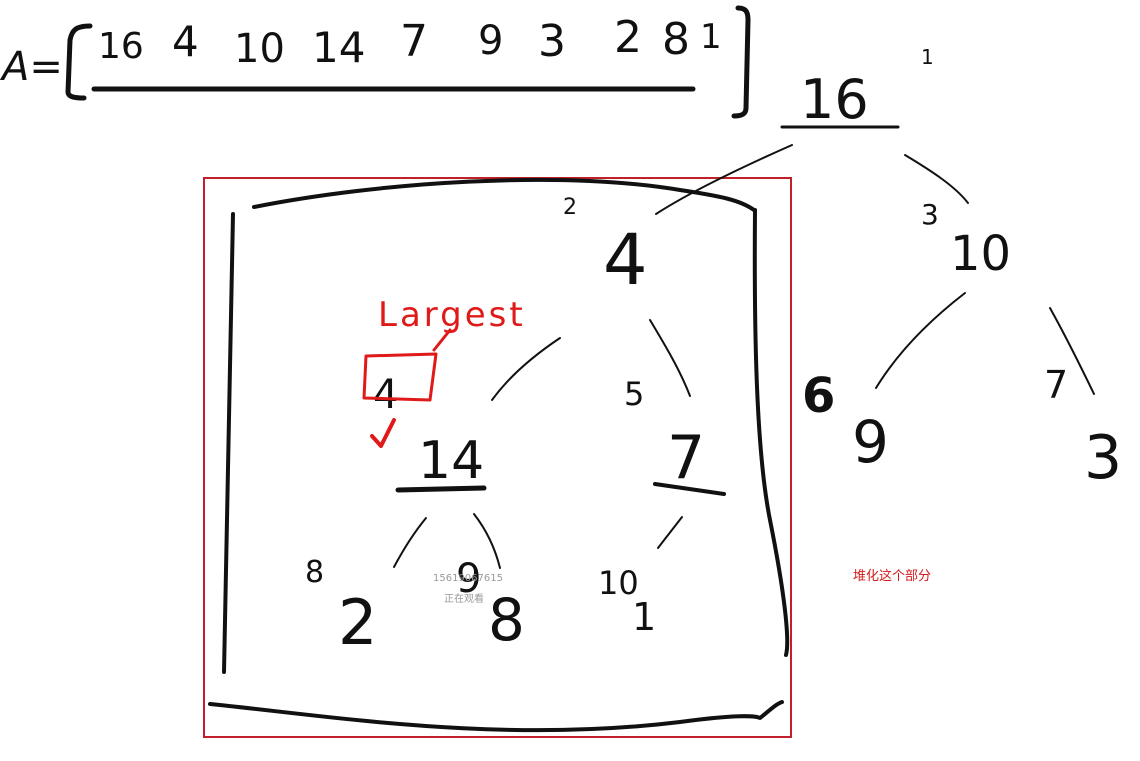 This screenshot has width=1140, height=761. I want to click on node-index: 7, so click(1056, 385).